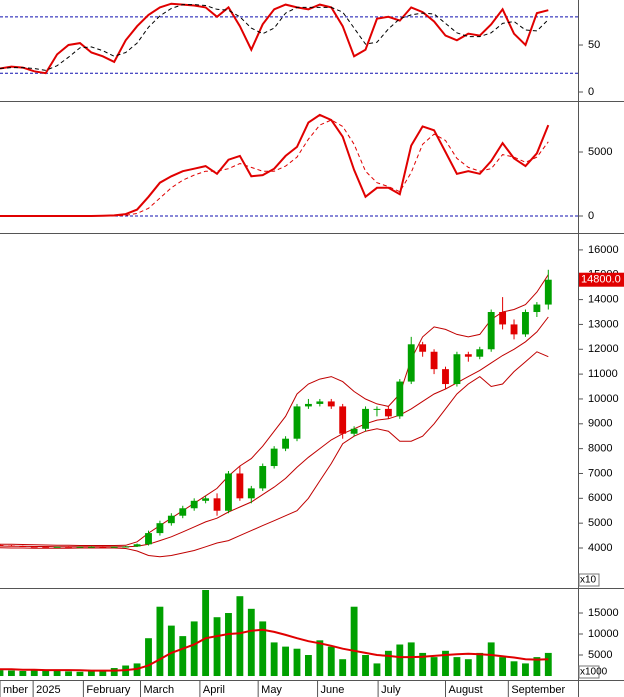  Describe the element at coordinates (289, 165) in the screenshot. I see `macd-panel` at that location.